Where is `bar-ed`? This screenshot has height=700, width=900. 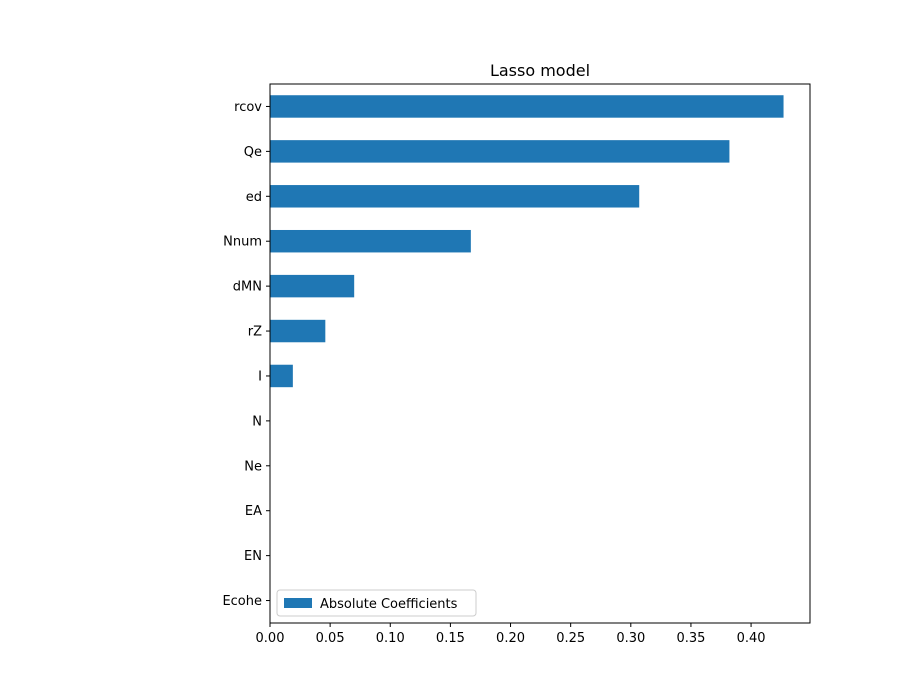 bar-ed is located at coordinates (455, 196).